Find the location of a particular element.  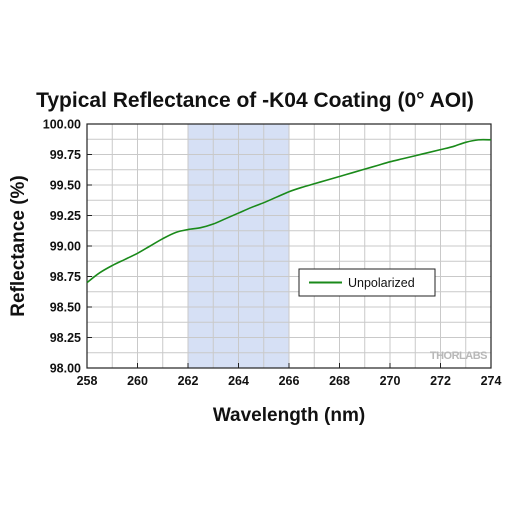

x-tick-label: 270 is located at coordinates (390, 381).